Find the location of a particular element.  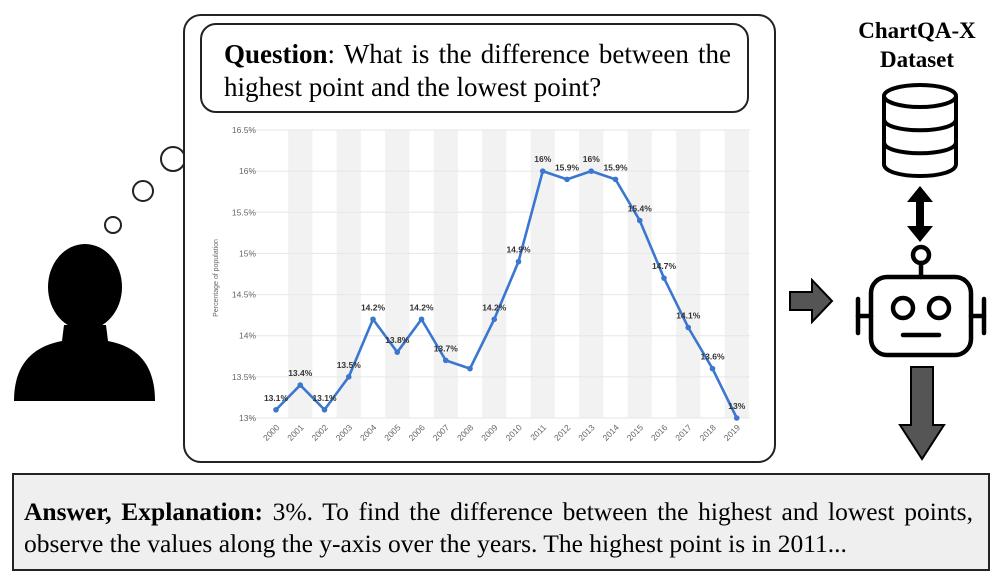

data-label: 13% is located at coordinates (736, 406).